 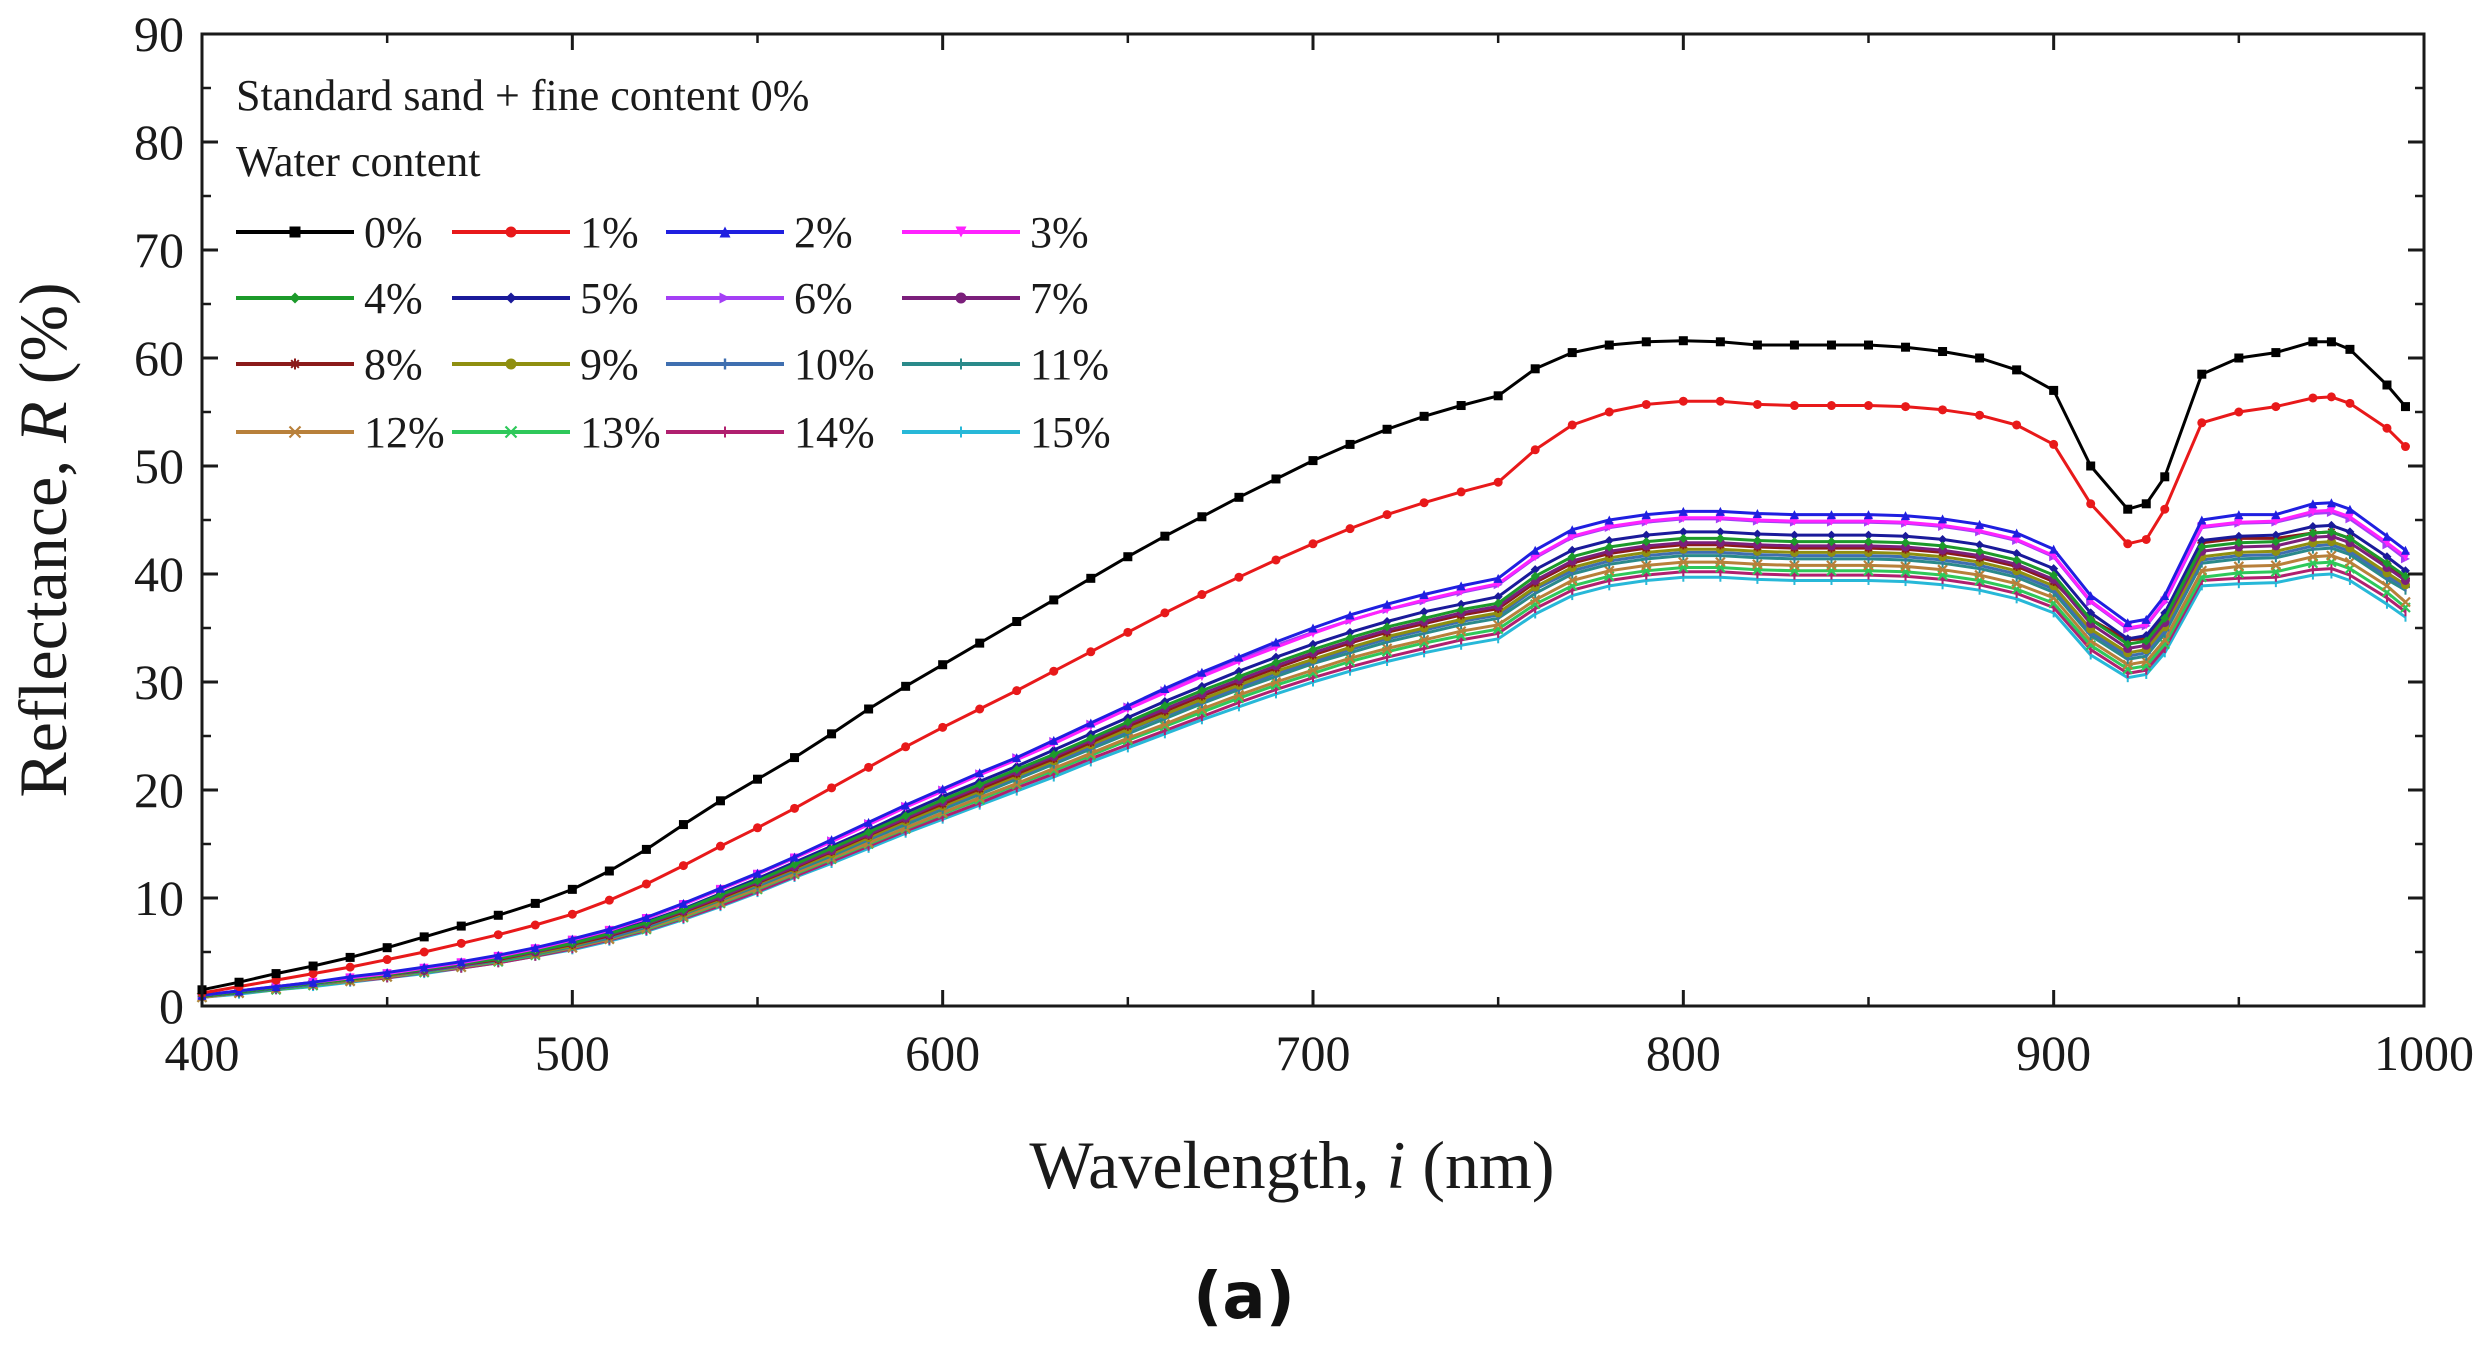 What do you see at coordinates (1479, 1165) in the screenshot?
I see `x-axis-label-unit: (nm)` at bounding box center [1479, 1165].